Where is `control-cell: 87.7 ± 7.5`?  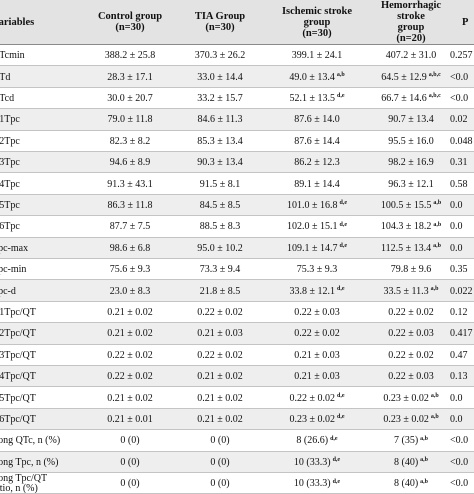
control-cell: 87.7 ± 7.5 is located at coordinates (130, 226).